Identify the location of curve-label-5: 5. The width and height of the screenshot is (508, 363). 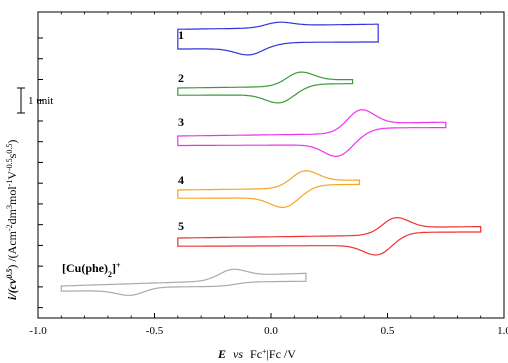
(181, 226).